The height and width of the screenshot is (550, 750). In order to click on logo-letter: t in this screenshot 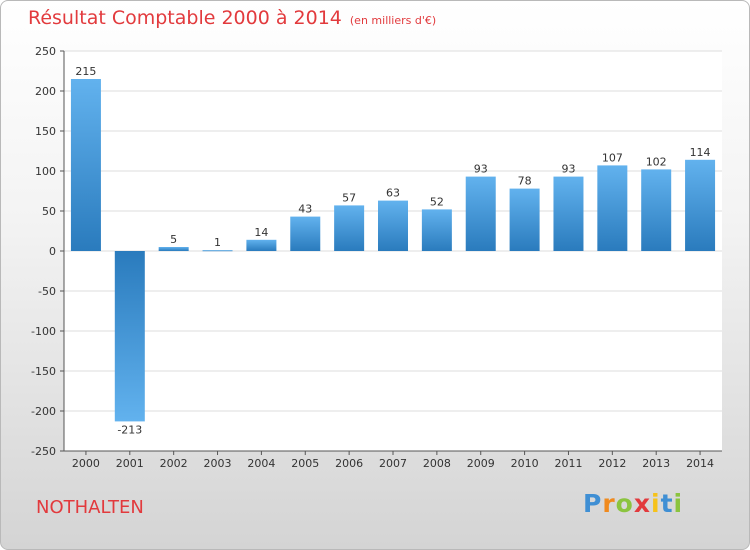, I will do `click(667, 503)`.